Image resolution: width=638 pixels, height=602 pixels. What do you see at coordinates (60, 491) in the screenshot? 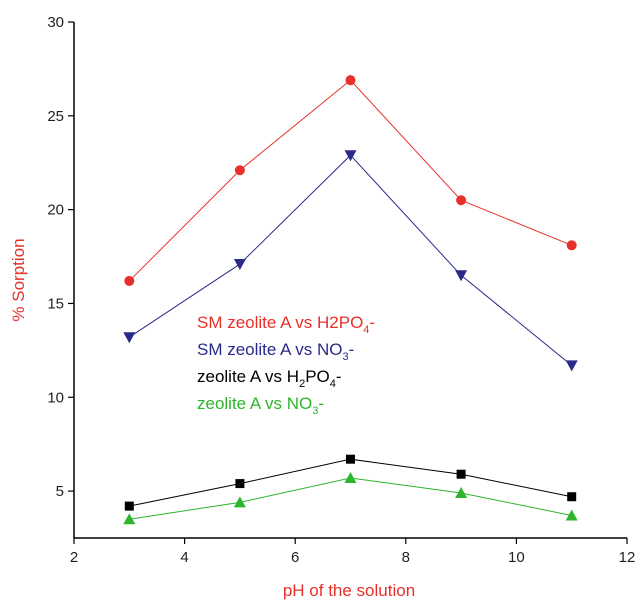
I see `y-tick-label: 5` at bounding box center [60, 491].